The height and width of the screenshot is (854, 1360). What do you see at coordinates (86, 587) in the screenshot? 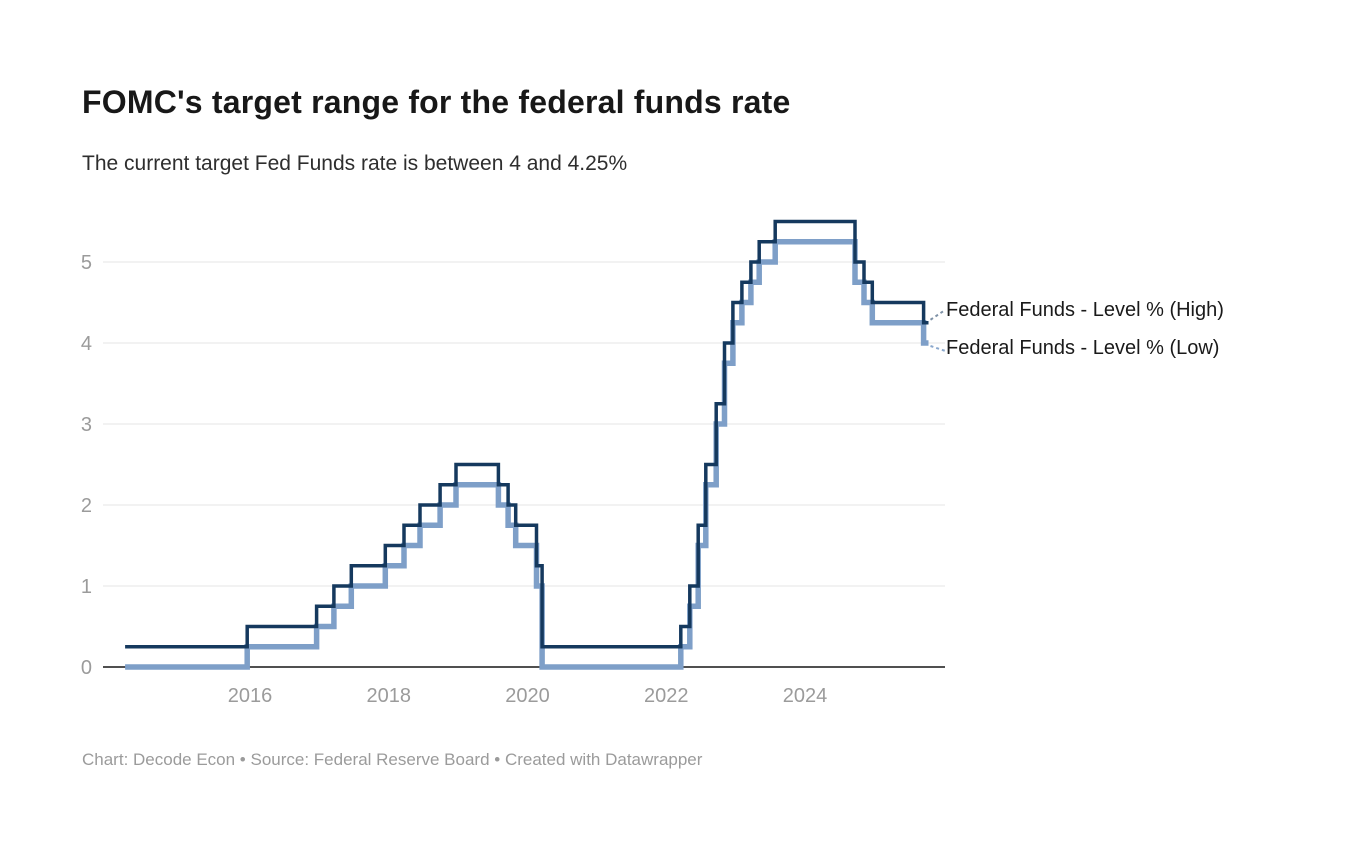
I see `y-tick-label-1: 1` at bounding box center [86, 587].